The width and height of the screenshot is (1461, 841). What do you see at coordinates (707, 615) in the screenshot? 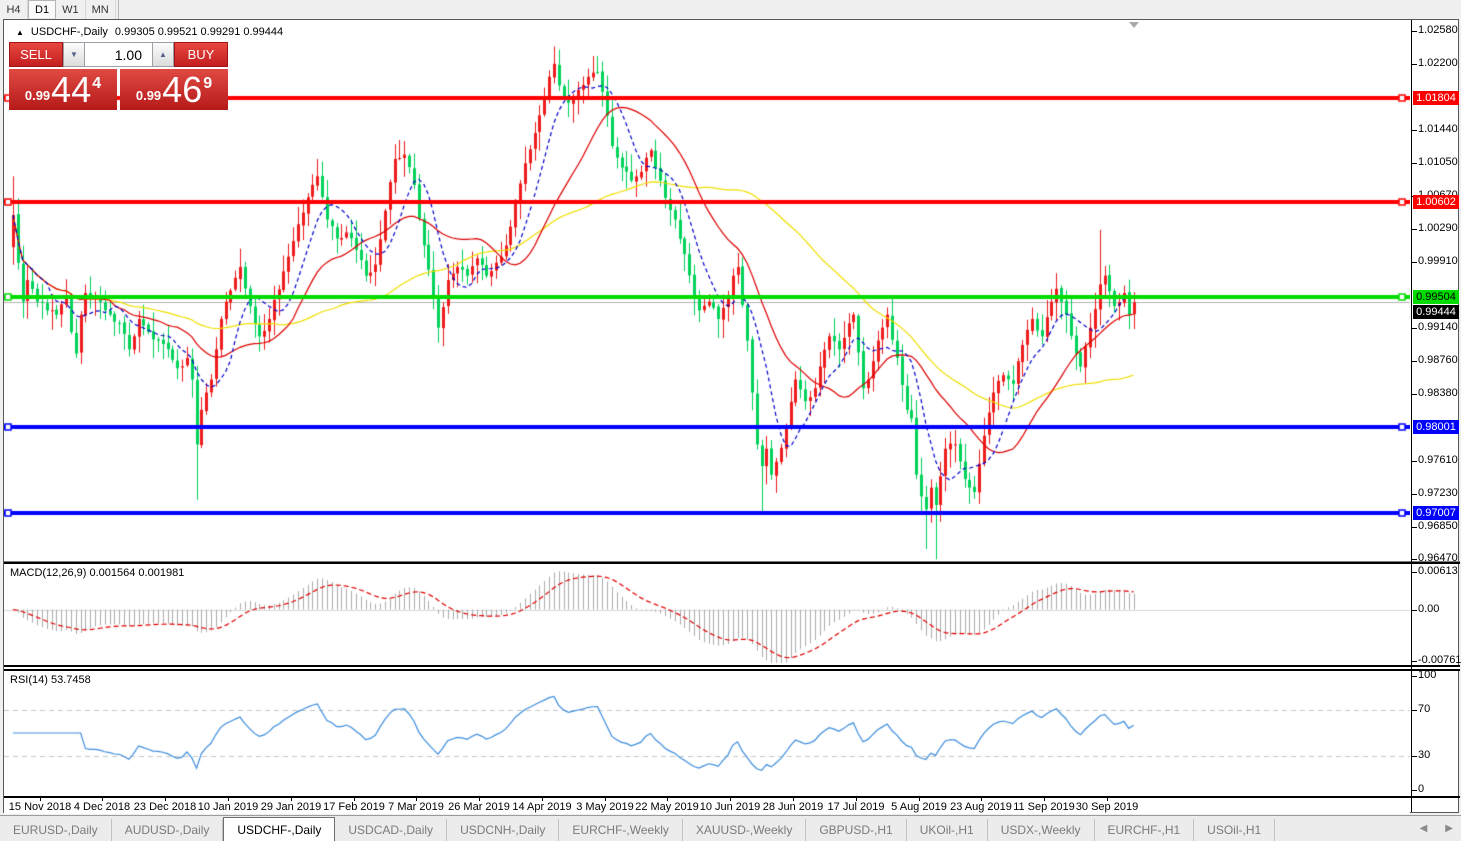
I see `macd-canvas` at bounding box center [707, 615].